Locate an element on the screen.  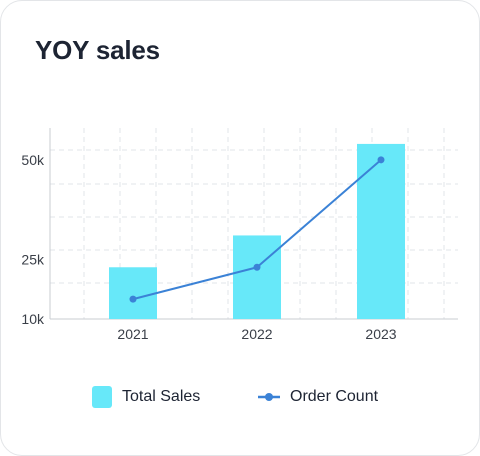
y-tick-label: 25k is located at coordinates (33, 259).